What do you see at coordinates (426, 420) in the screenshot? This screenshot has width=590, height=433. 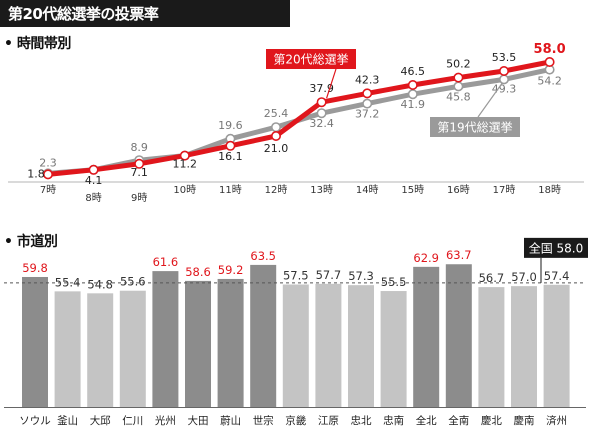 I see `bar-category-label: 全北` at bounding box center [426, 420].